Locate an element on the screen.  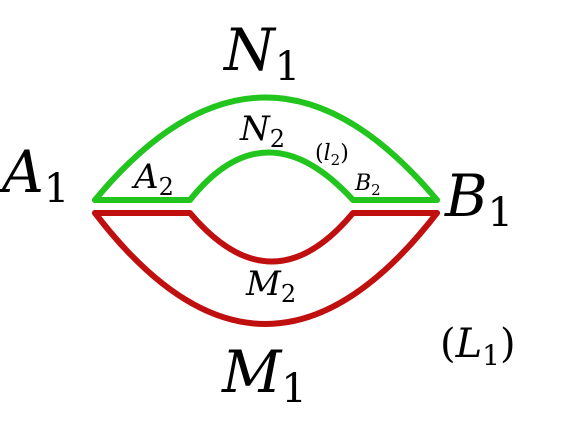
label-b2: B2 is located at coordinates (367, 185).